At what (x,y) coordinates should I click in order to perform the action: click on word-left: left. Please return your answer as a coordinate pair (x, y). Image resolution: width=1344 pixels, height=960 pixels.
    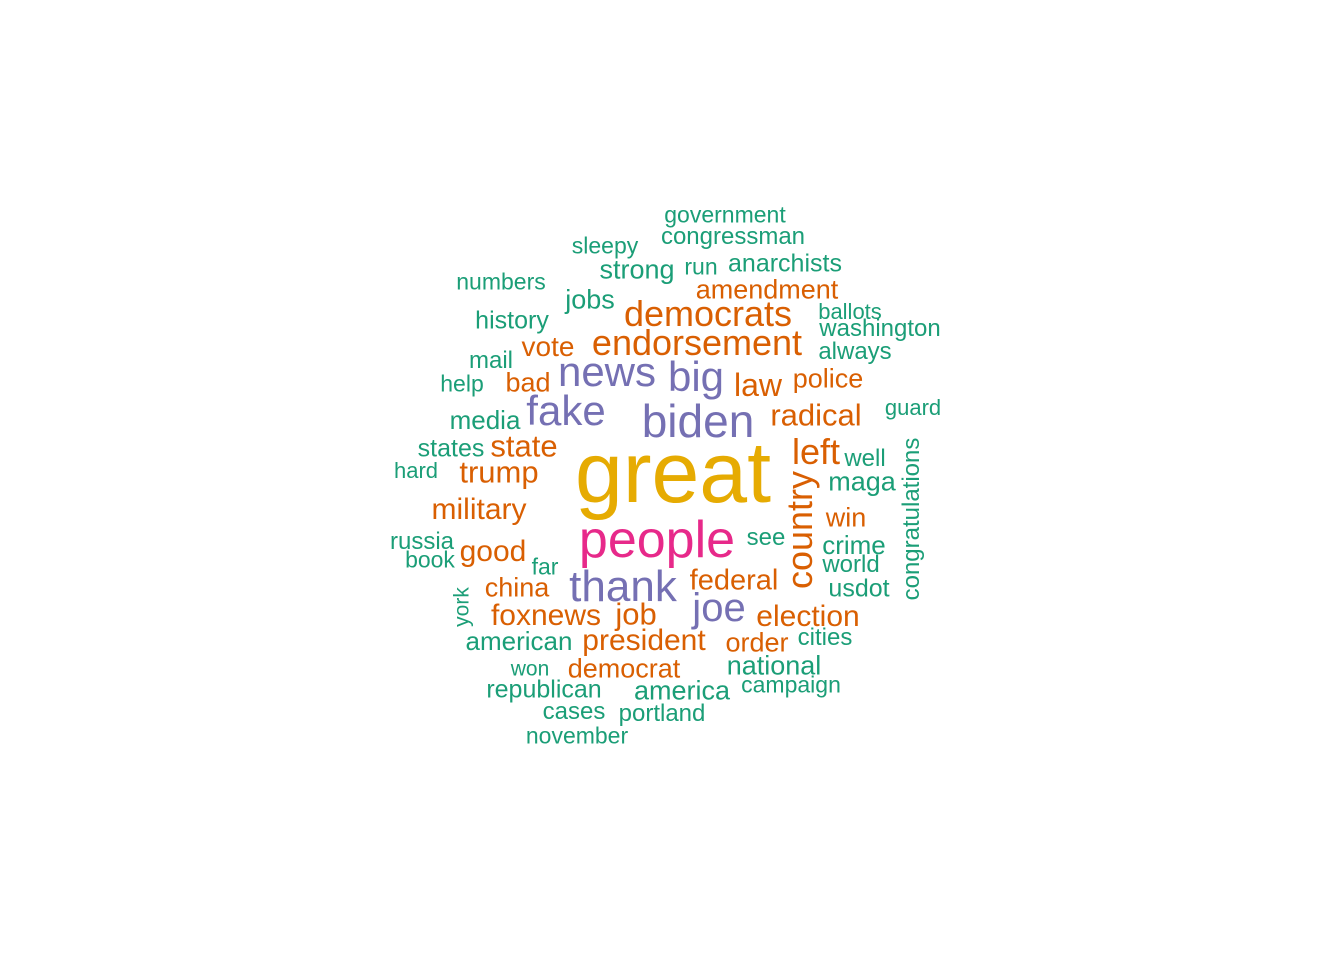
    Looking at the image, I should click on (816, 451).